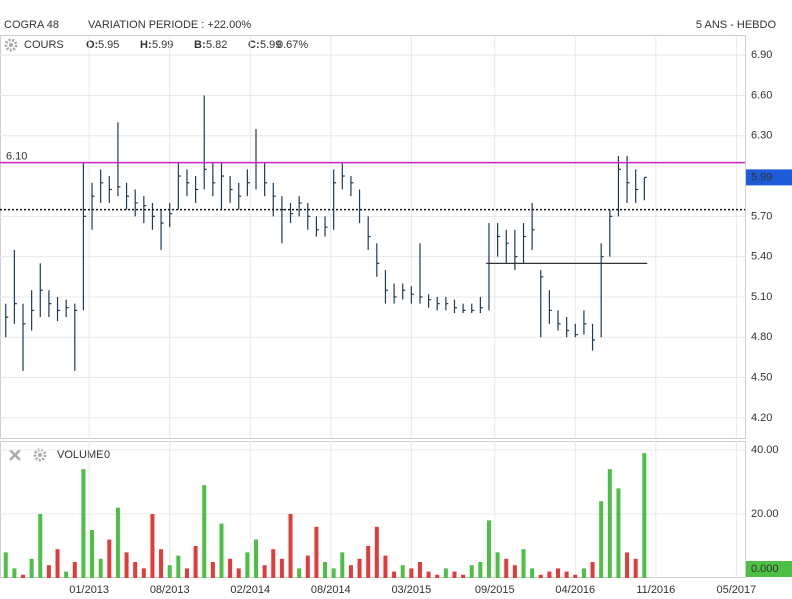  I want to click on y-tick-label: 6.30, so click(761, 136).